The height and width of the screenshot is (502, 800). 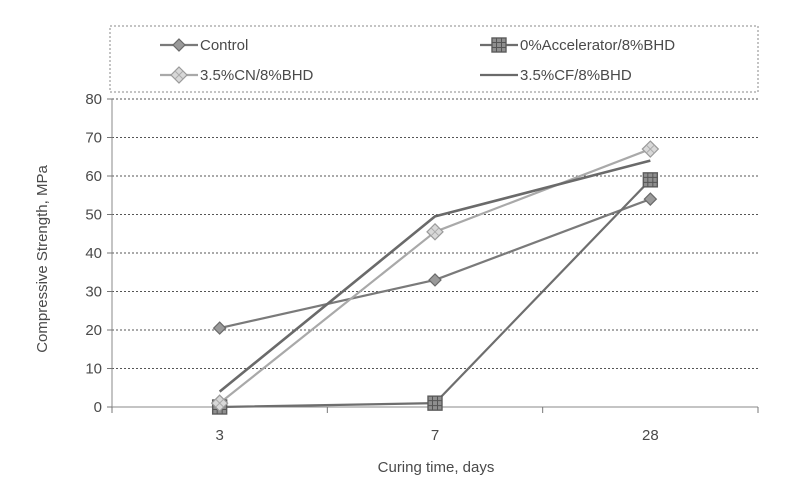 What do you see at coordinates (219, 435) in the screenshot?
I see `x-tick-label: 3` at bounding box center [219, 435].